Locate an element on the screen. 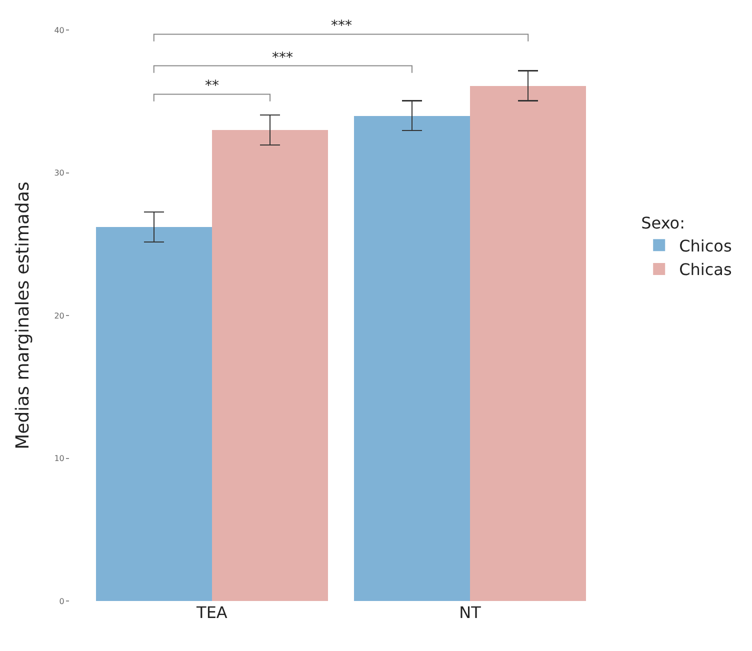 This screenshot has width=752, height=651. y-tick-label: 40 is located at coordinates (59, 30).